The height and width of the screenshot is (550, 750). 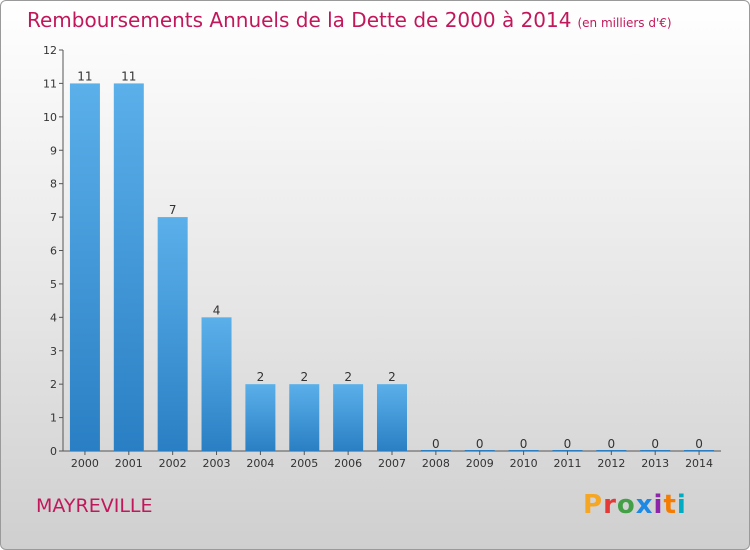 I want to click on logo-letter: o, so click(x=626, y=505).